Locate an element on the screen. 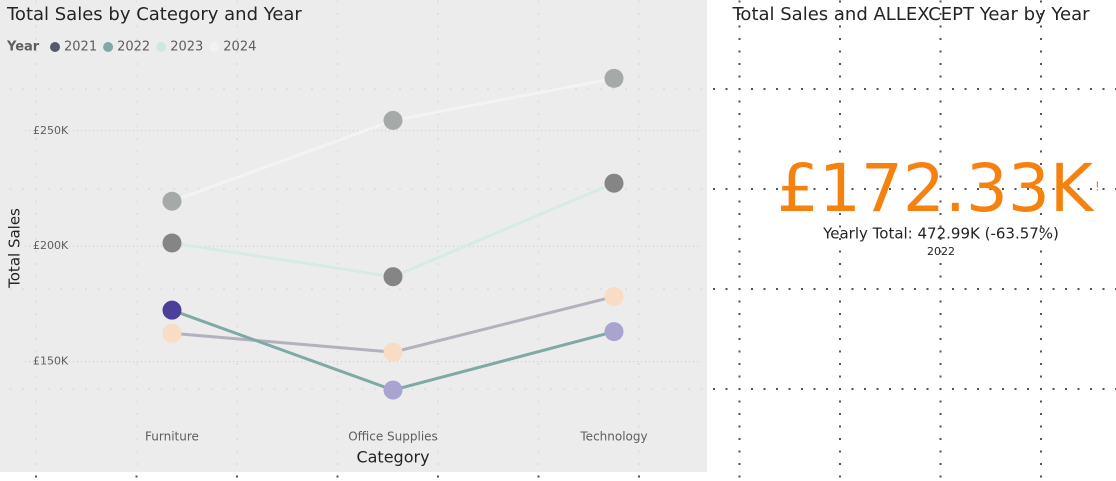 The height and width of the screenshot is (481, 1116). legend-label: 2022 is located at coordinates (133, 47).